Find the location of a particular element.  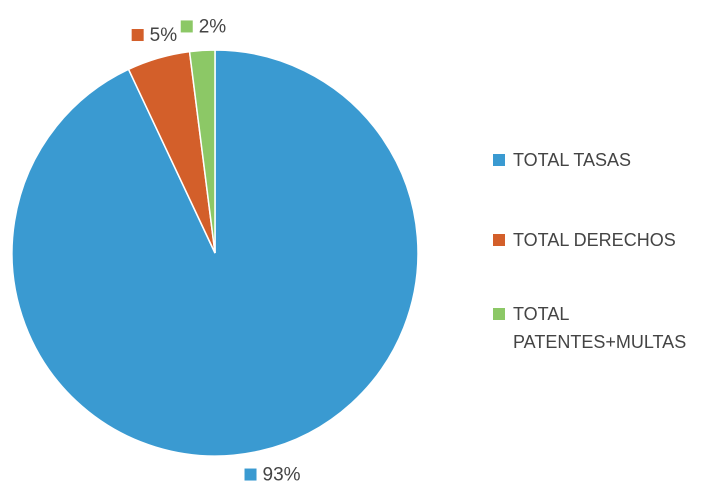

legend-label: TOTAL TASAS is located at coordinates (572, 160).